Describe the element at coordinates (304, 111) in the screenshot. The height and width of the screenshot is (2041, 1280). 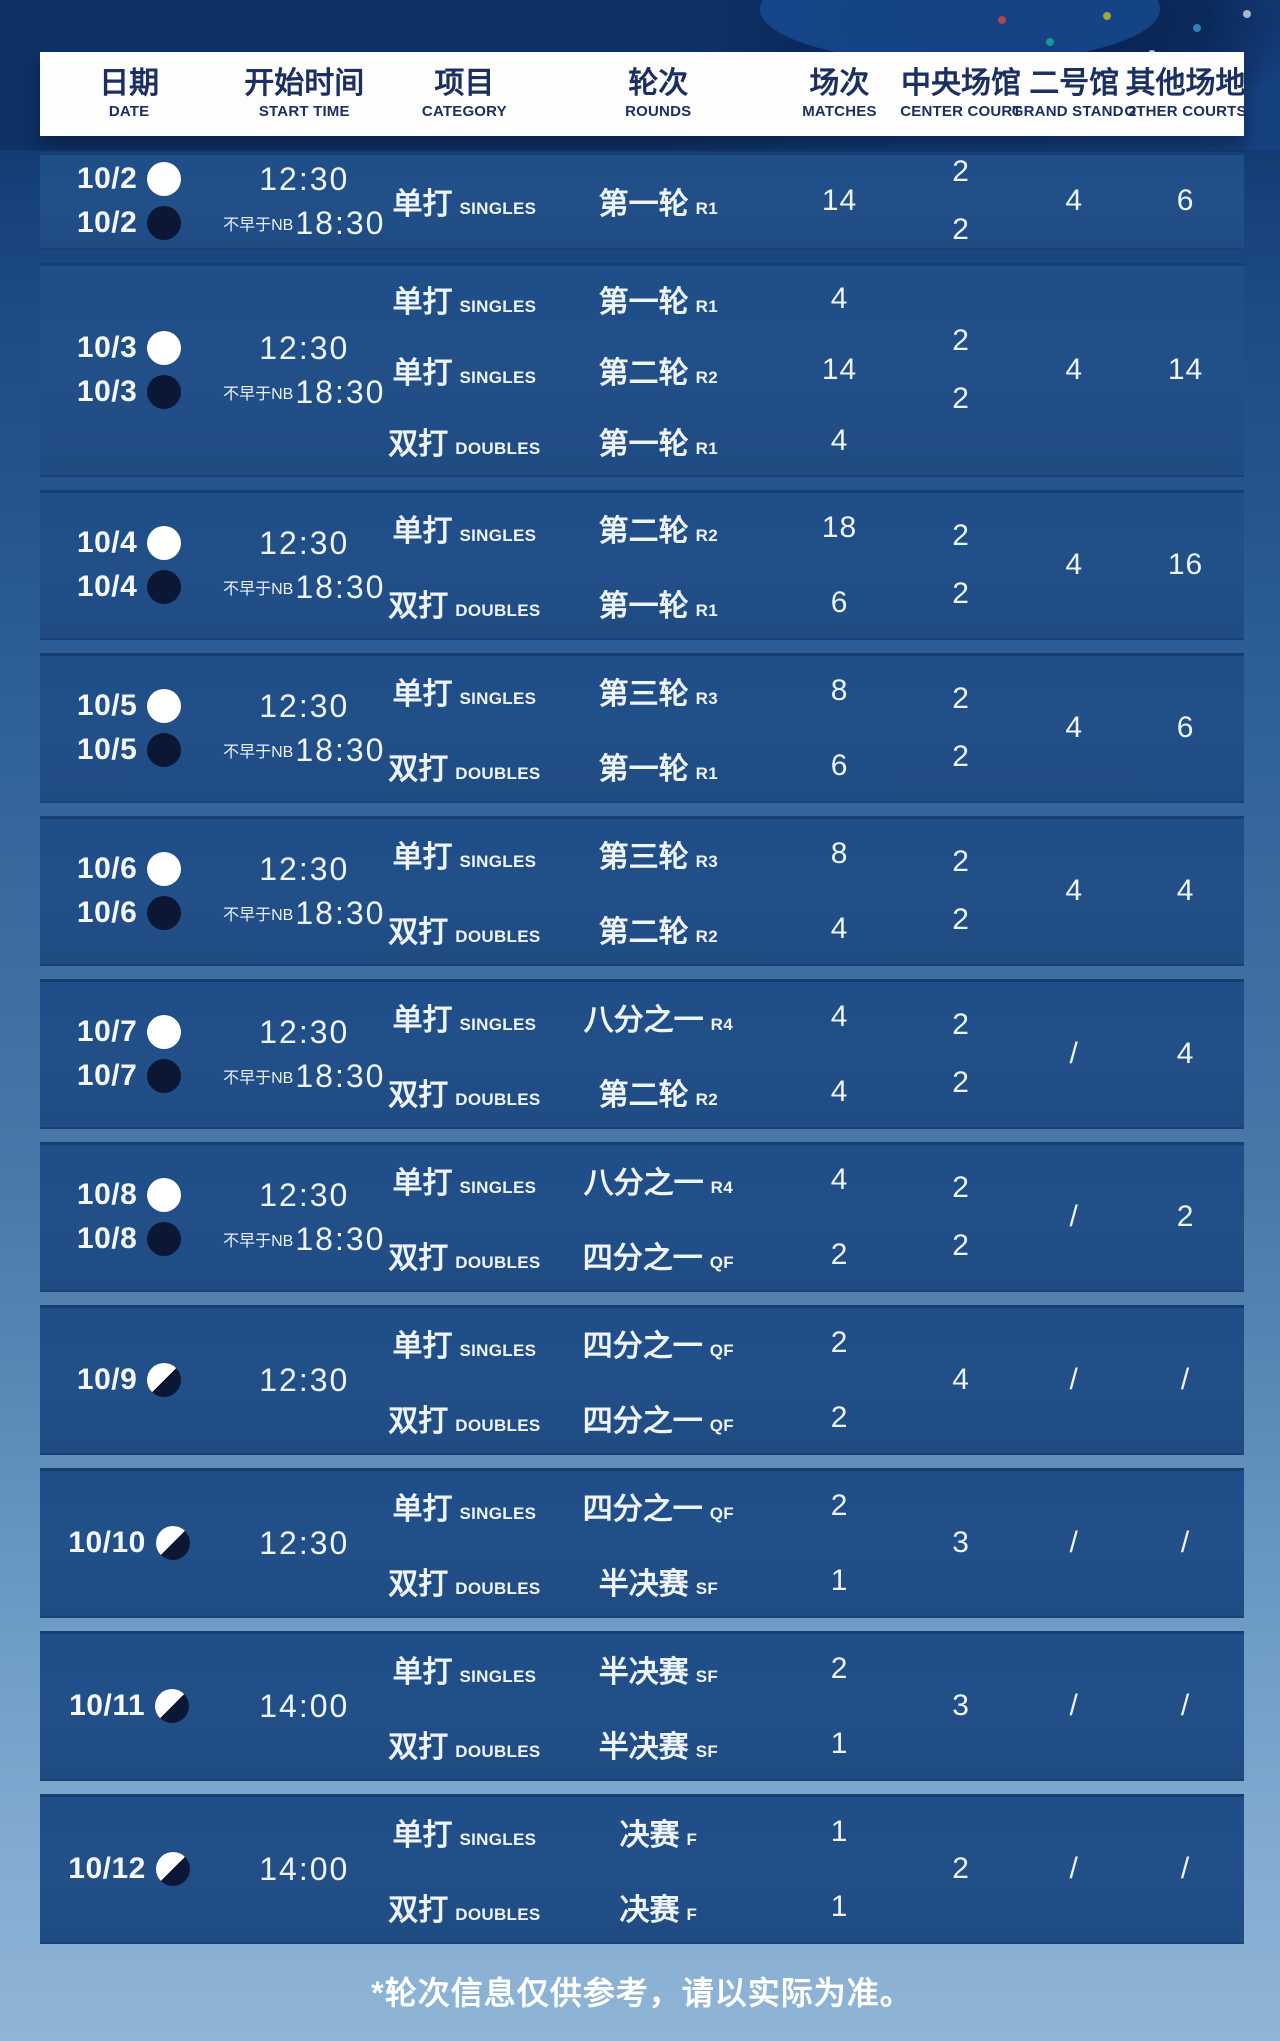
I see `column-header-start-time-en: START TIME` at that location.